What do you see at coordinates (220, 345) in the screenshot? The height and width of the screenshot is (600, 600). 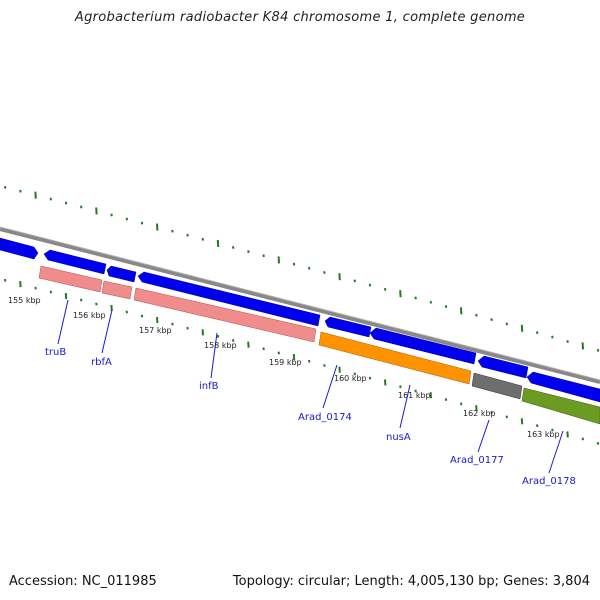 I see `scale-tick-label: 158 kbp` at bounding box center [220, 345].